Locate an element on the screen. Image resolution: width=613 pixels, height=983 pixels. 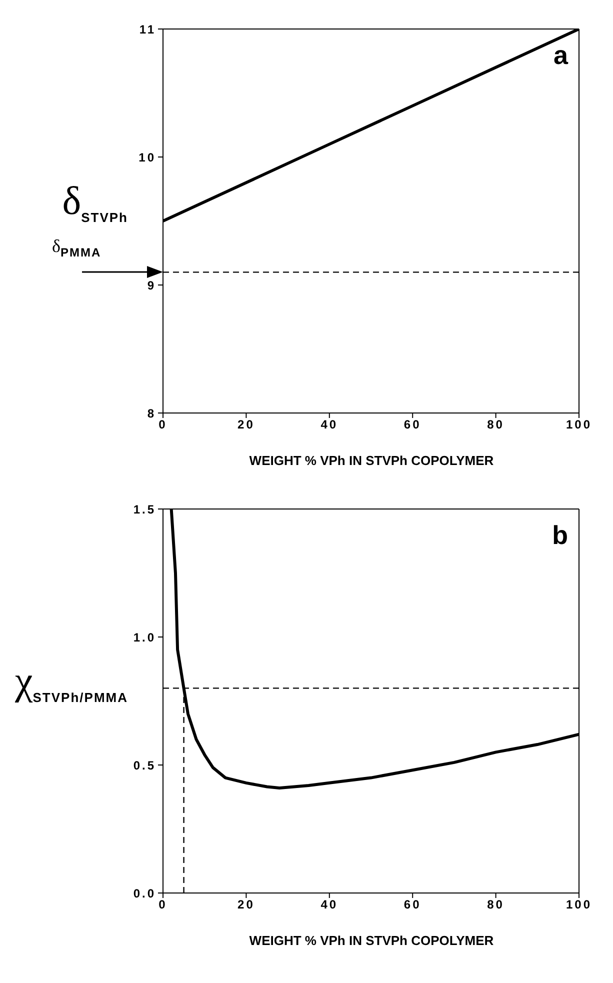
y-tick-label: 9 is located at coordinates (151, 285).